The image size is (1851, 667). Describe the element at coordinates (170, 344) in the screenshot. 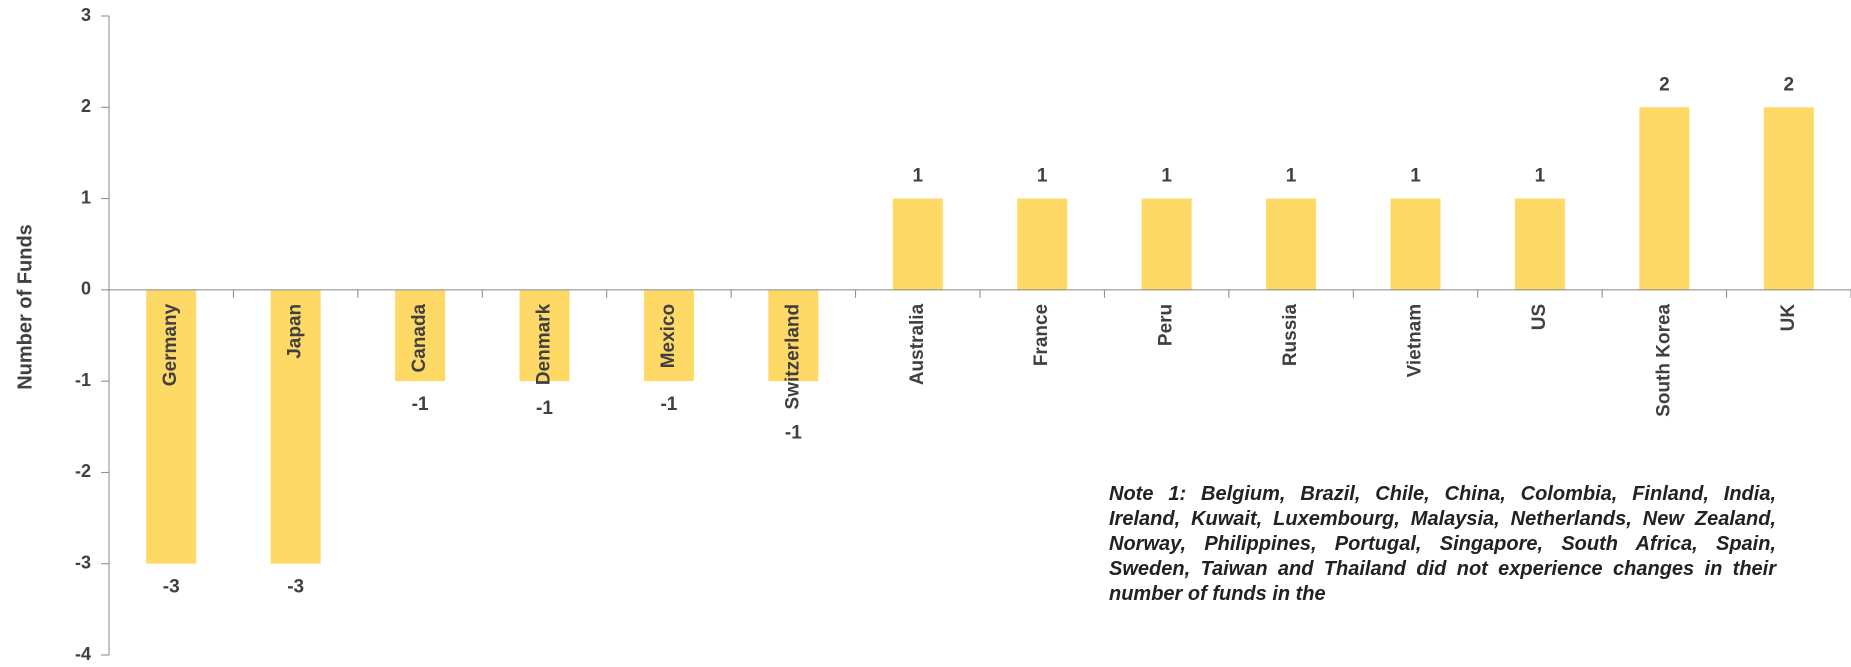

I see `x-tick-label: Germany` at that location.